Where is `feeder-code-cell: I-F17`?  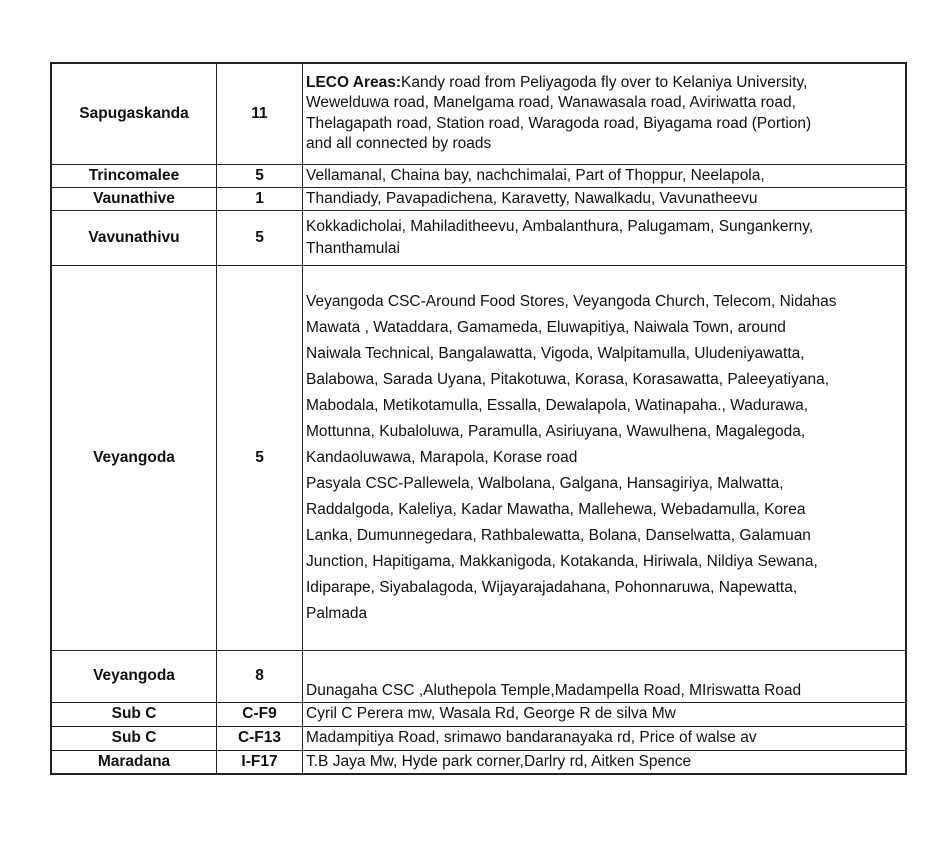
feeder-code-cell: I-F17 is located at coordinates (259, 762).